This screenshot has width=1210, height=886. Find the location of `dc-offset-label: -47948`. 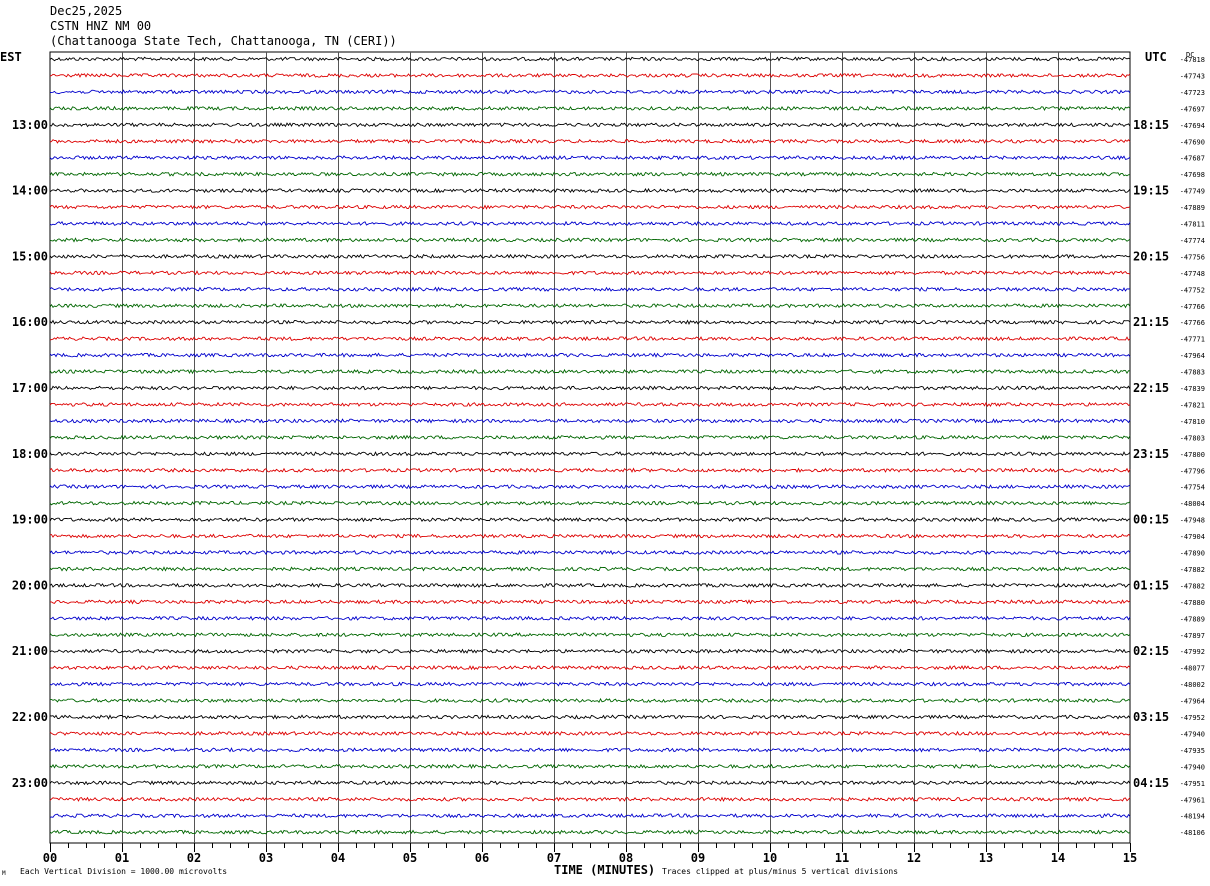

dc-offset-label: -47948 is located at coordinates (1192, 521).